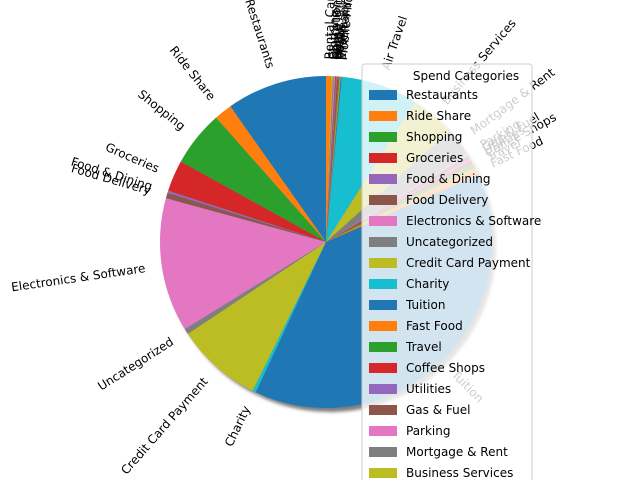  What do you see at coordinates (383, 305) in the screenshot?
I see `legend-swatch-tuition` at bounding box center [383, 305].